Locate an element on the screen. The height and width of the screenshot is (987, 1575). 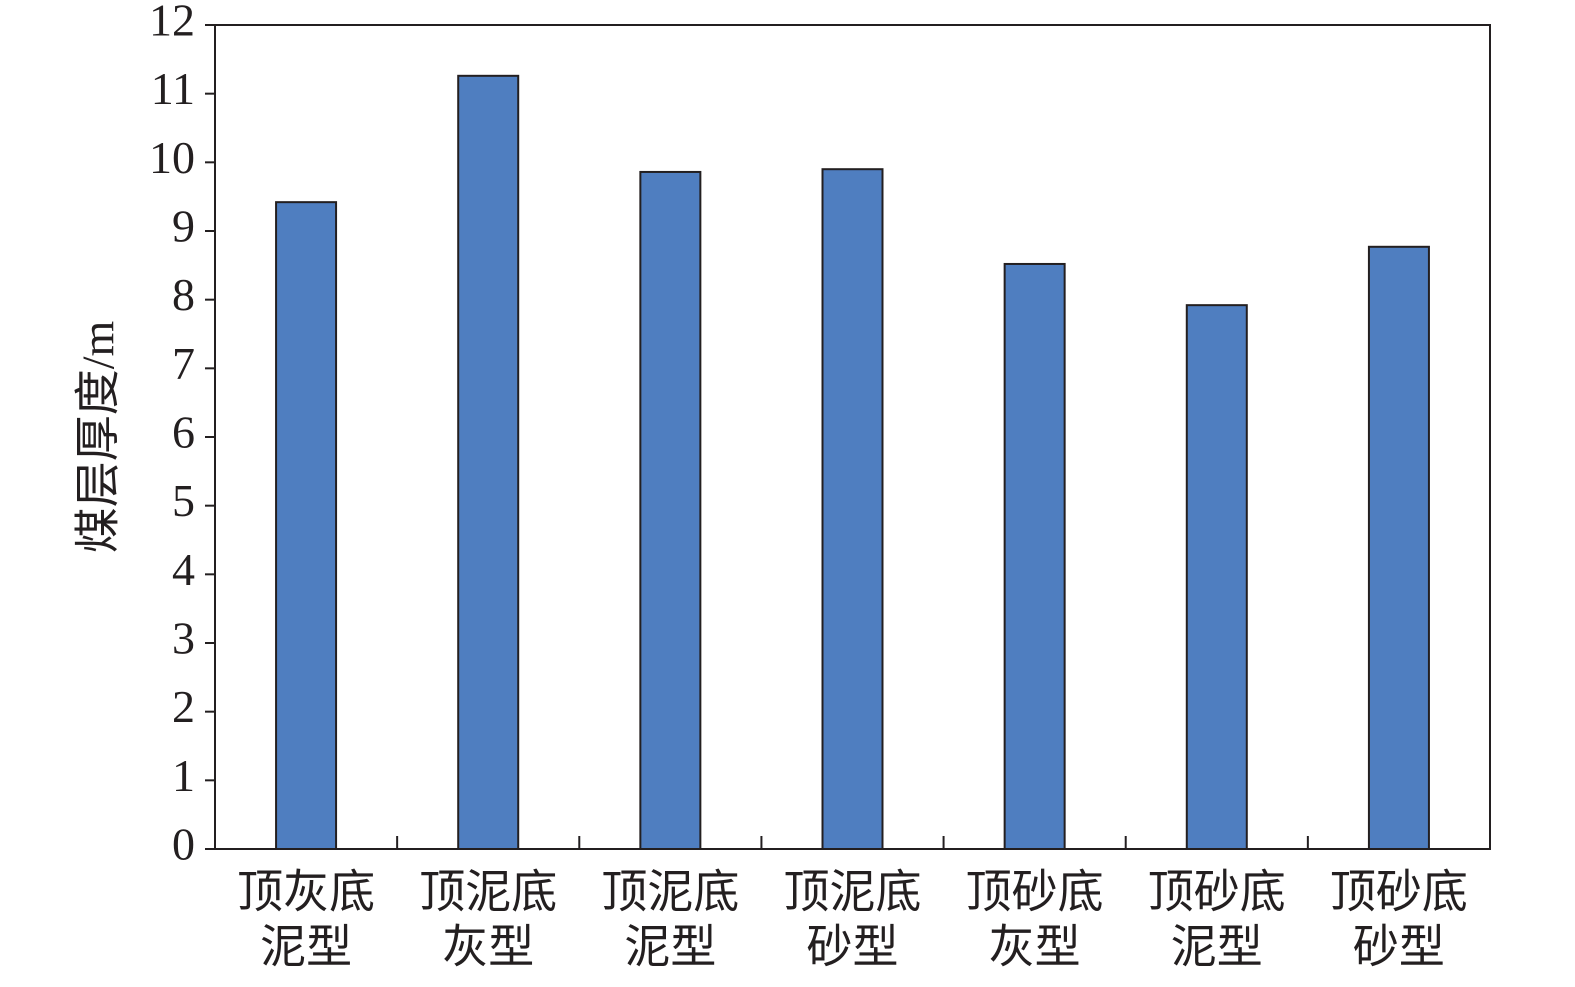
y-tick-label: 8 is located at coordinates (183, 294).